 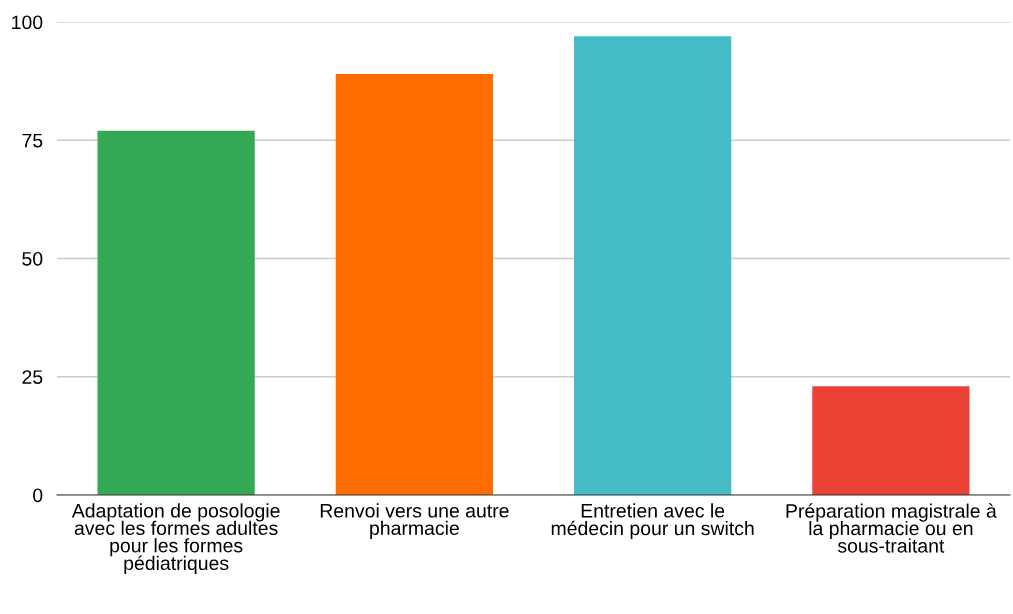 I want to click on x-tick-label: Renvoi vers une autre pharmacie, so click(x=414, y=521).